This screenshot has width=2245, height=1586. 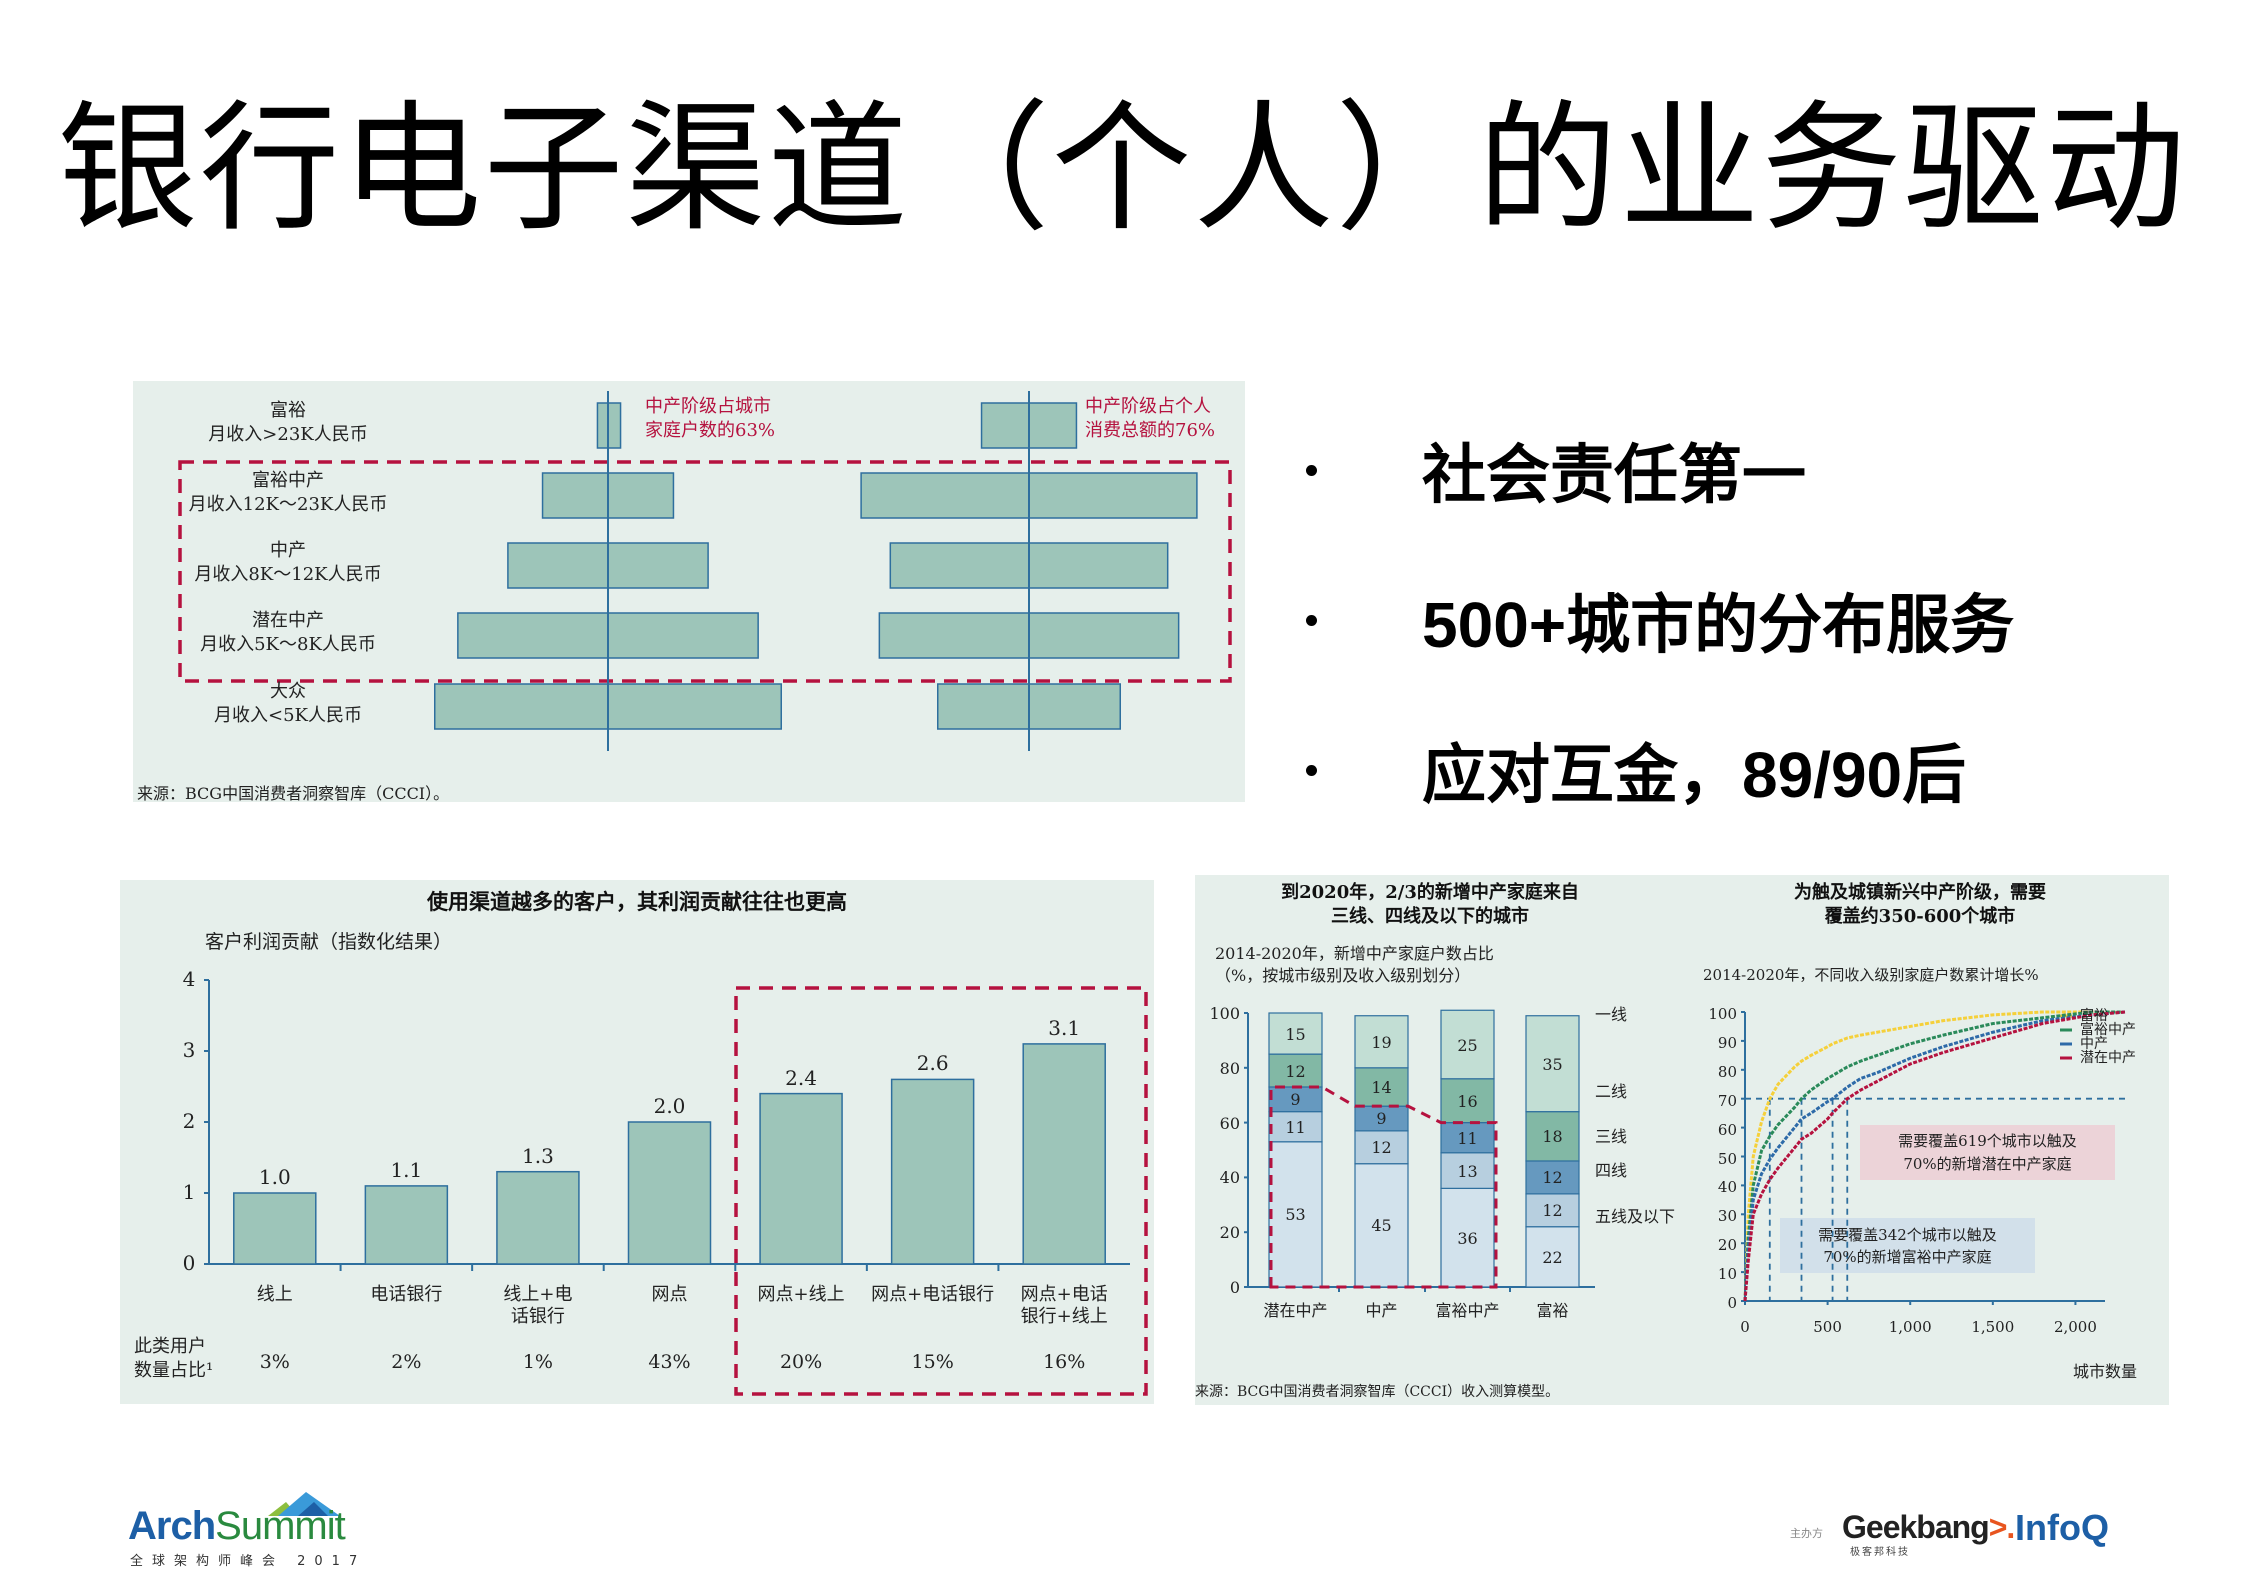 I want to click on geekbang-logo: Geekbang>., so click(x=1928, y=1527).